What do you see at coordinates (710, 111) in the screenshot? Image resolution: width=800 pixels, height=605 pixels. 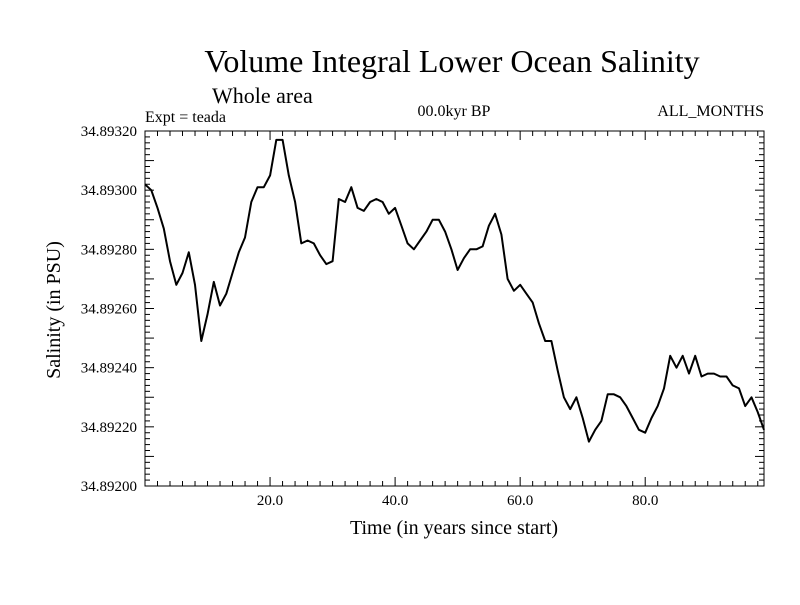 I see `months-label: ALL_MONTHS` at bounding box center [710, 111].